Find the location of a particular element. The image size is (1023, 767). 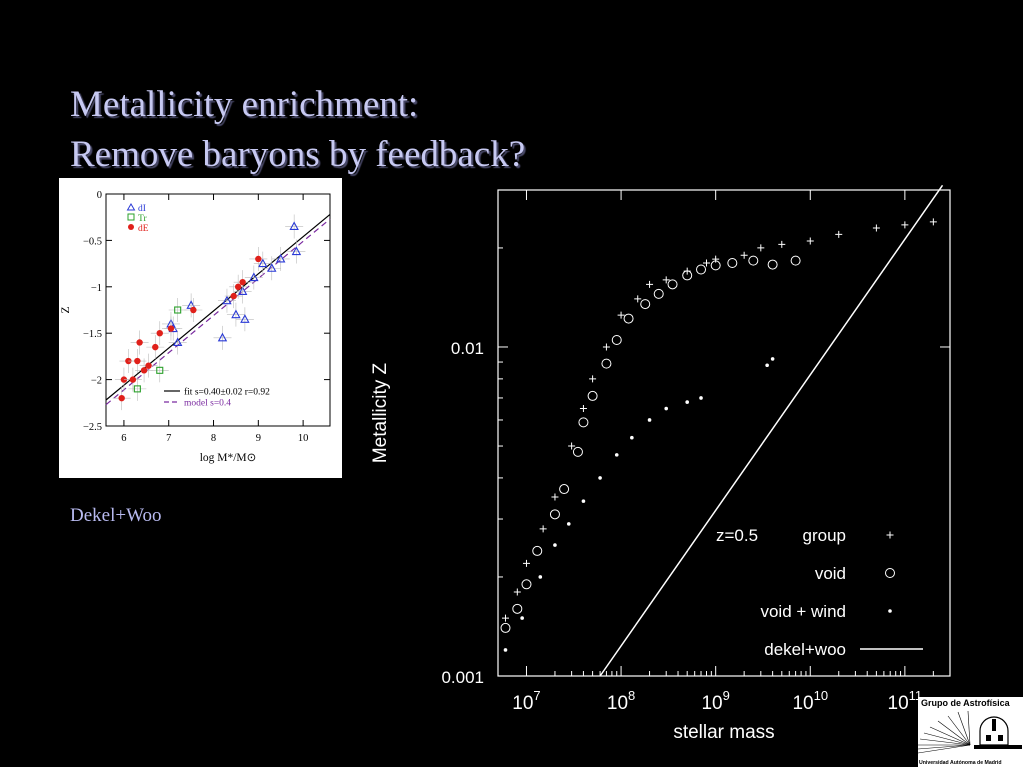

main-x-tick-label: 107 is located at coordinates (526, 701).